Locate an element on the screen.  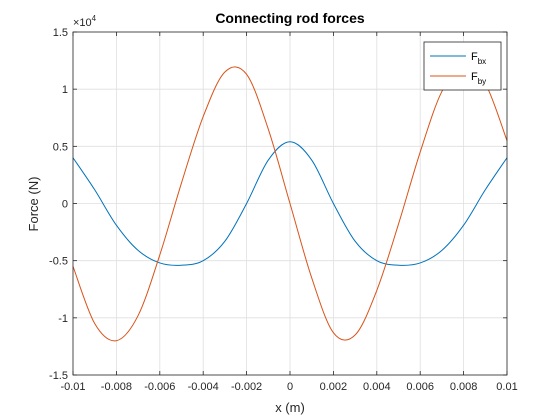
y-tick-label: 1.5 is located at coordinates (60, 33).